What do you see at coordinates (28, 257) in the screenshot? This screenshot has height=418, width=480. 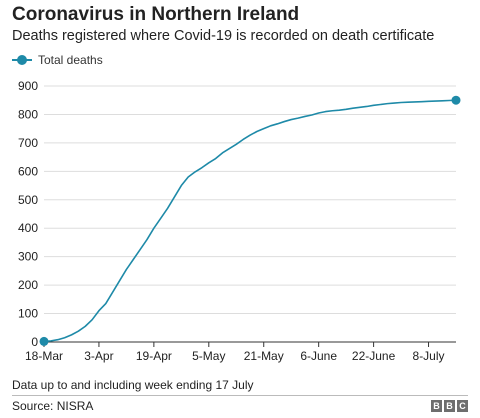 I see `y-tick-label: 300` at bounding box center [28, 257].